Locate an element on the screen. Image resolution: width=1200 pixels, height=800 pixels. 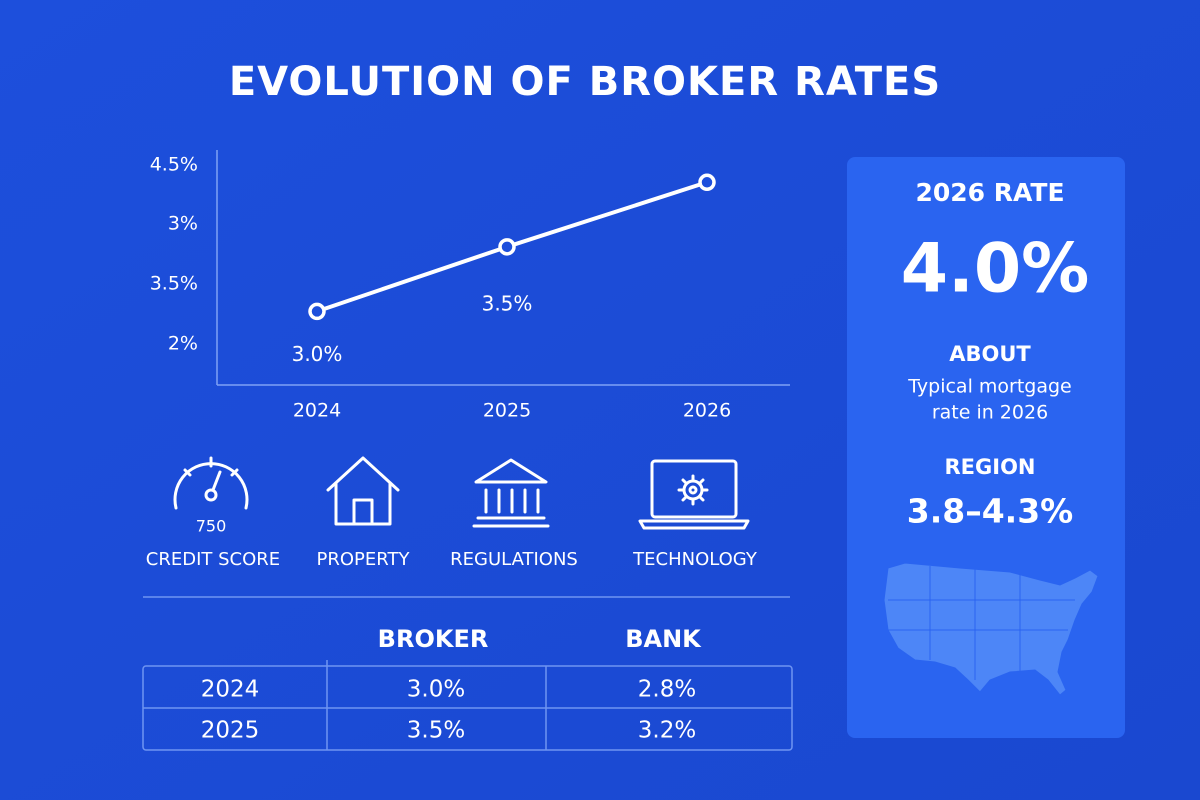
panel-value: 4.0% is located at coordinates (995, 269).